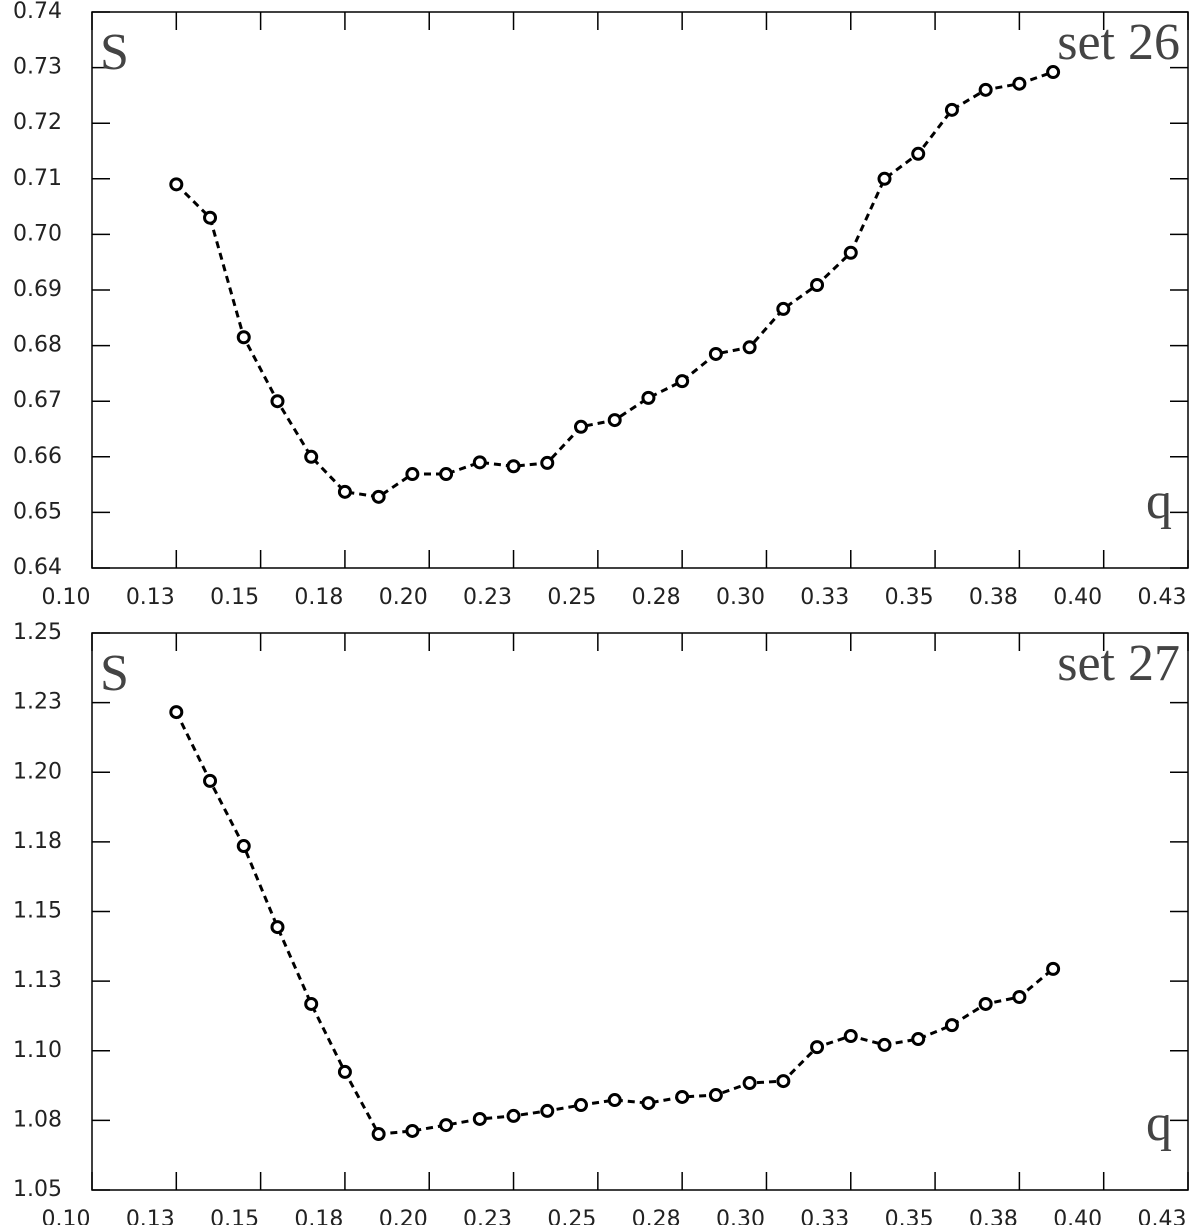 This screenshot has width=1200, height=1225. What do you see at coordinates (37, 702) in the screenshot?
I see `y-tick-label: 1.23` at bounding box center [37, 702].